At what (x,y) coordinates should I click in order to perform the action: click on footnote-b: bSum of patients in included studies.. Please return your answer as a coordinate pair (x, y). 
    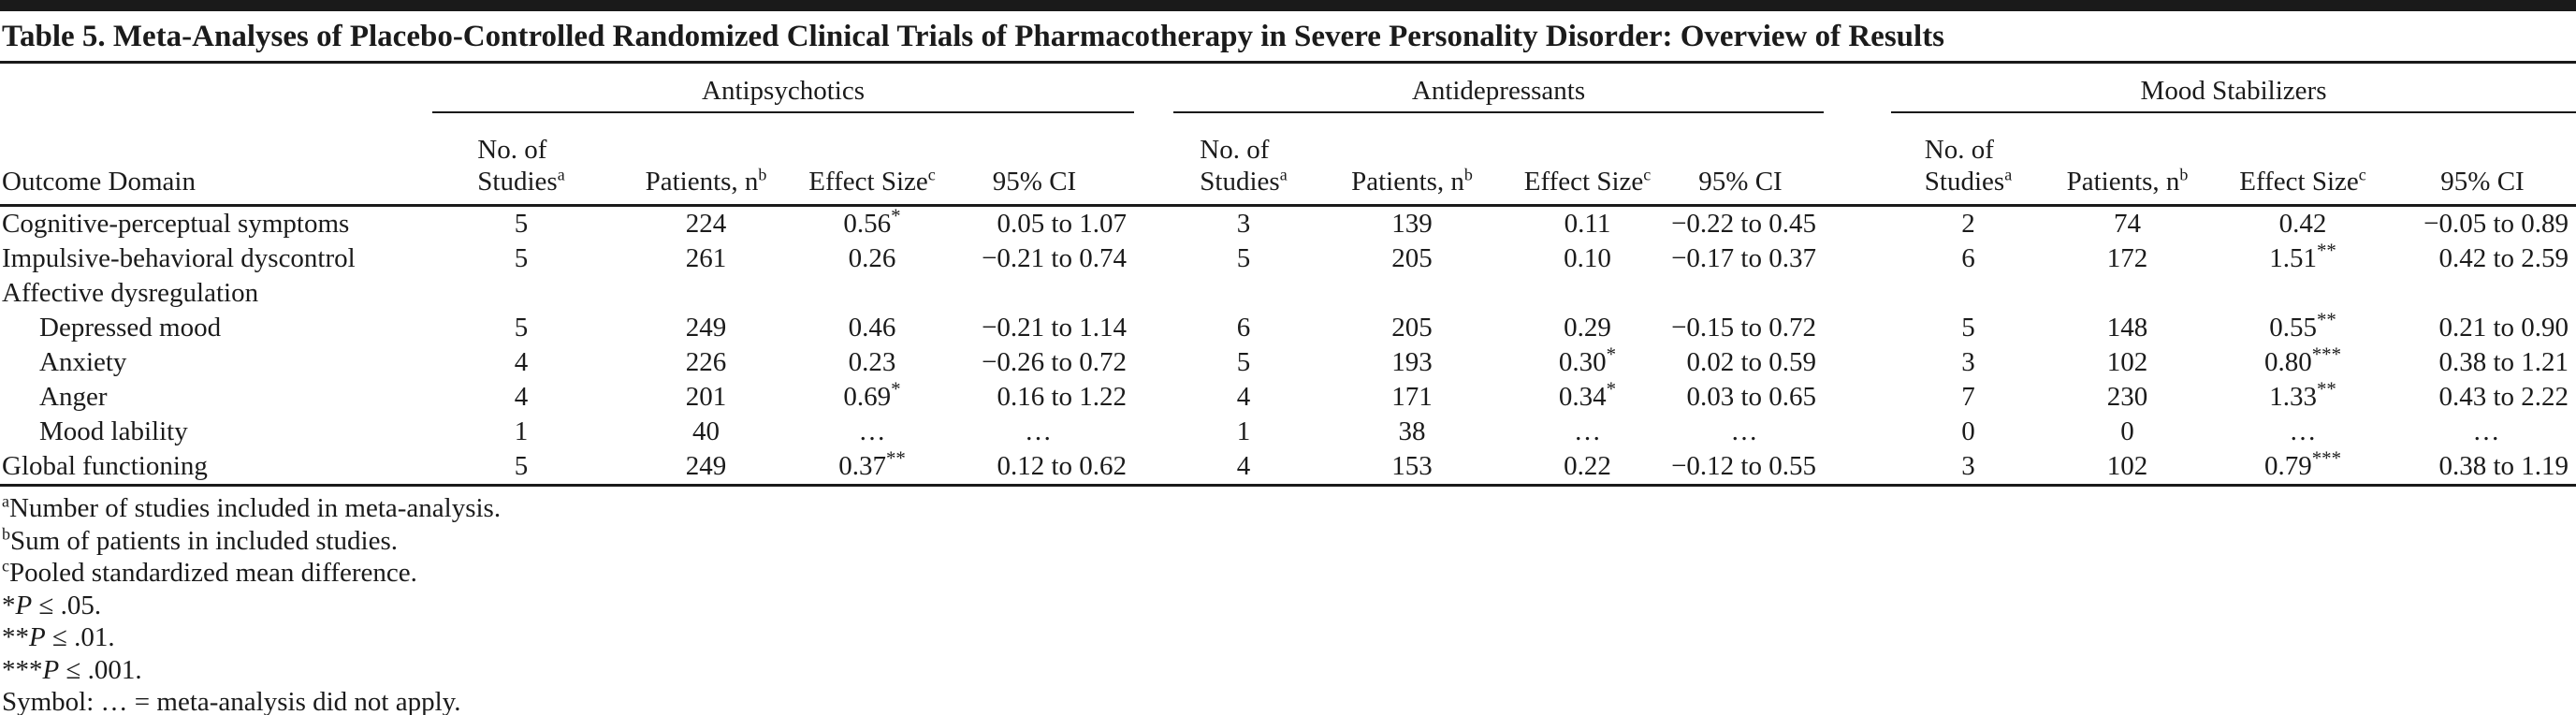
    Looking at the image, I should click on (200, 539).